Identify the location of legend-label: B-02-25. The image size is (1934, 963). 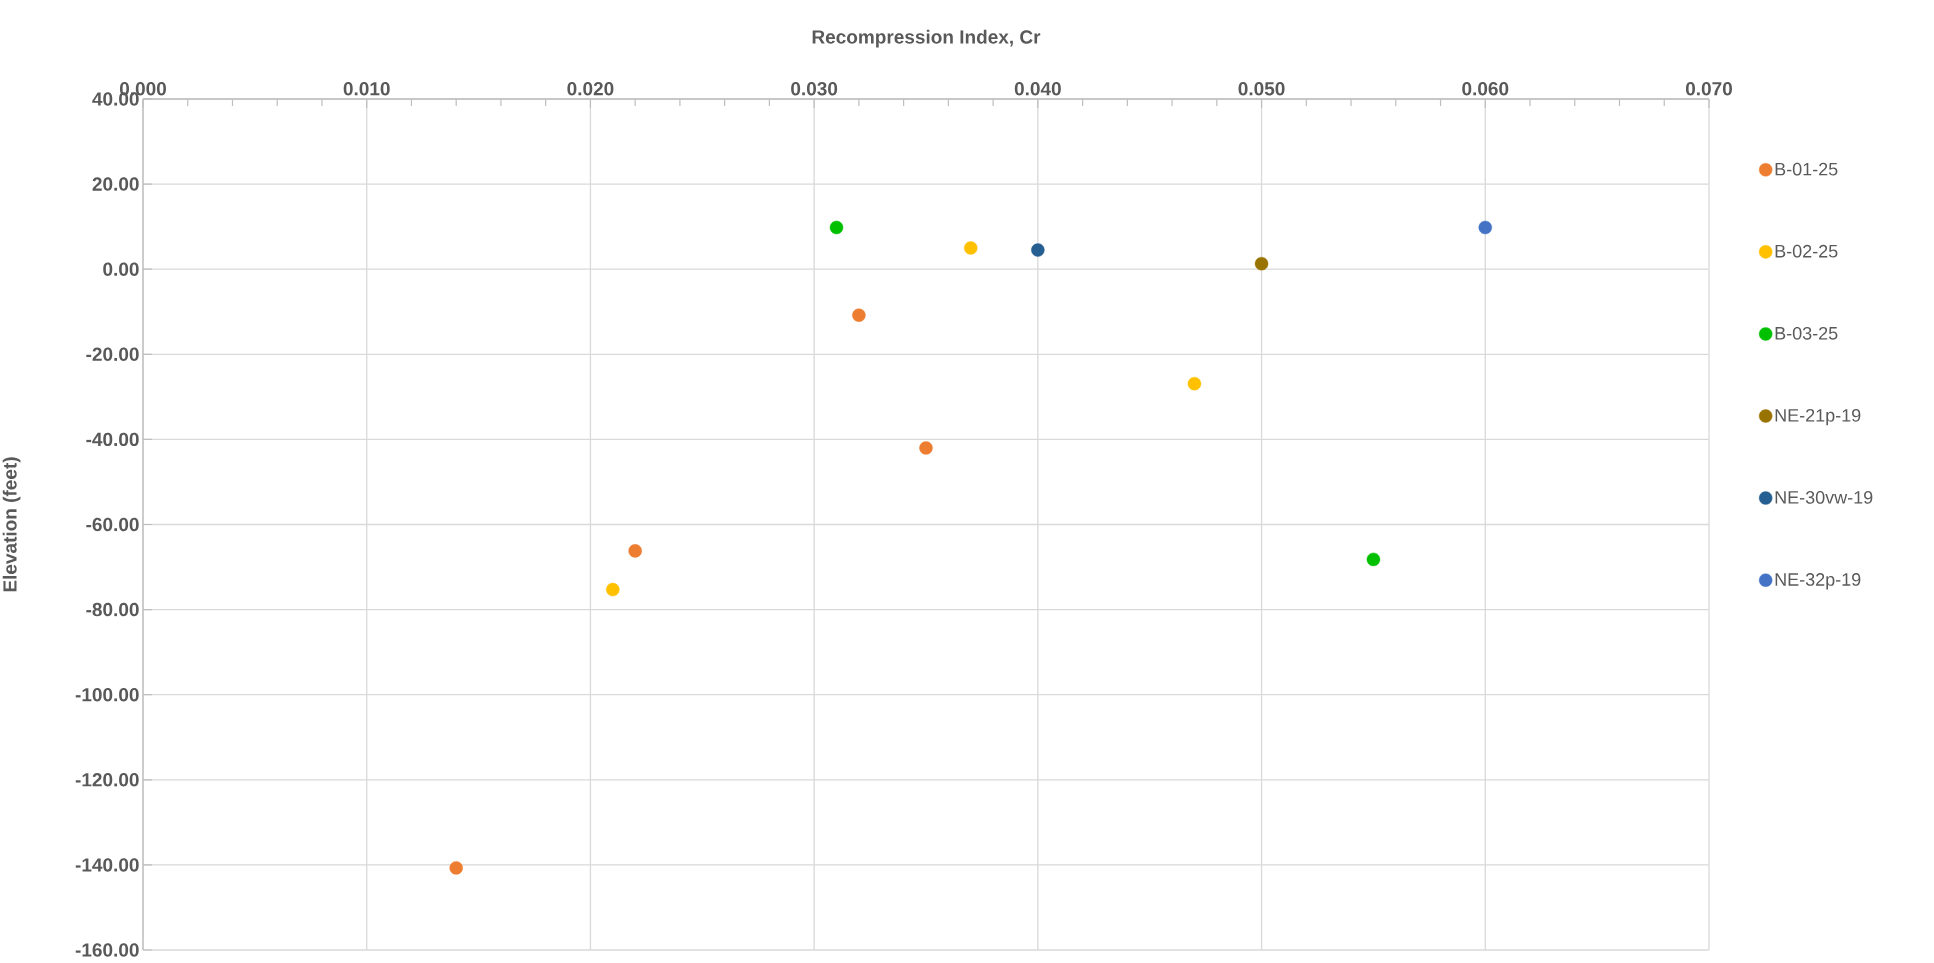
(1806, 251).